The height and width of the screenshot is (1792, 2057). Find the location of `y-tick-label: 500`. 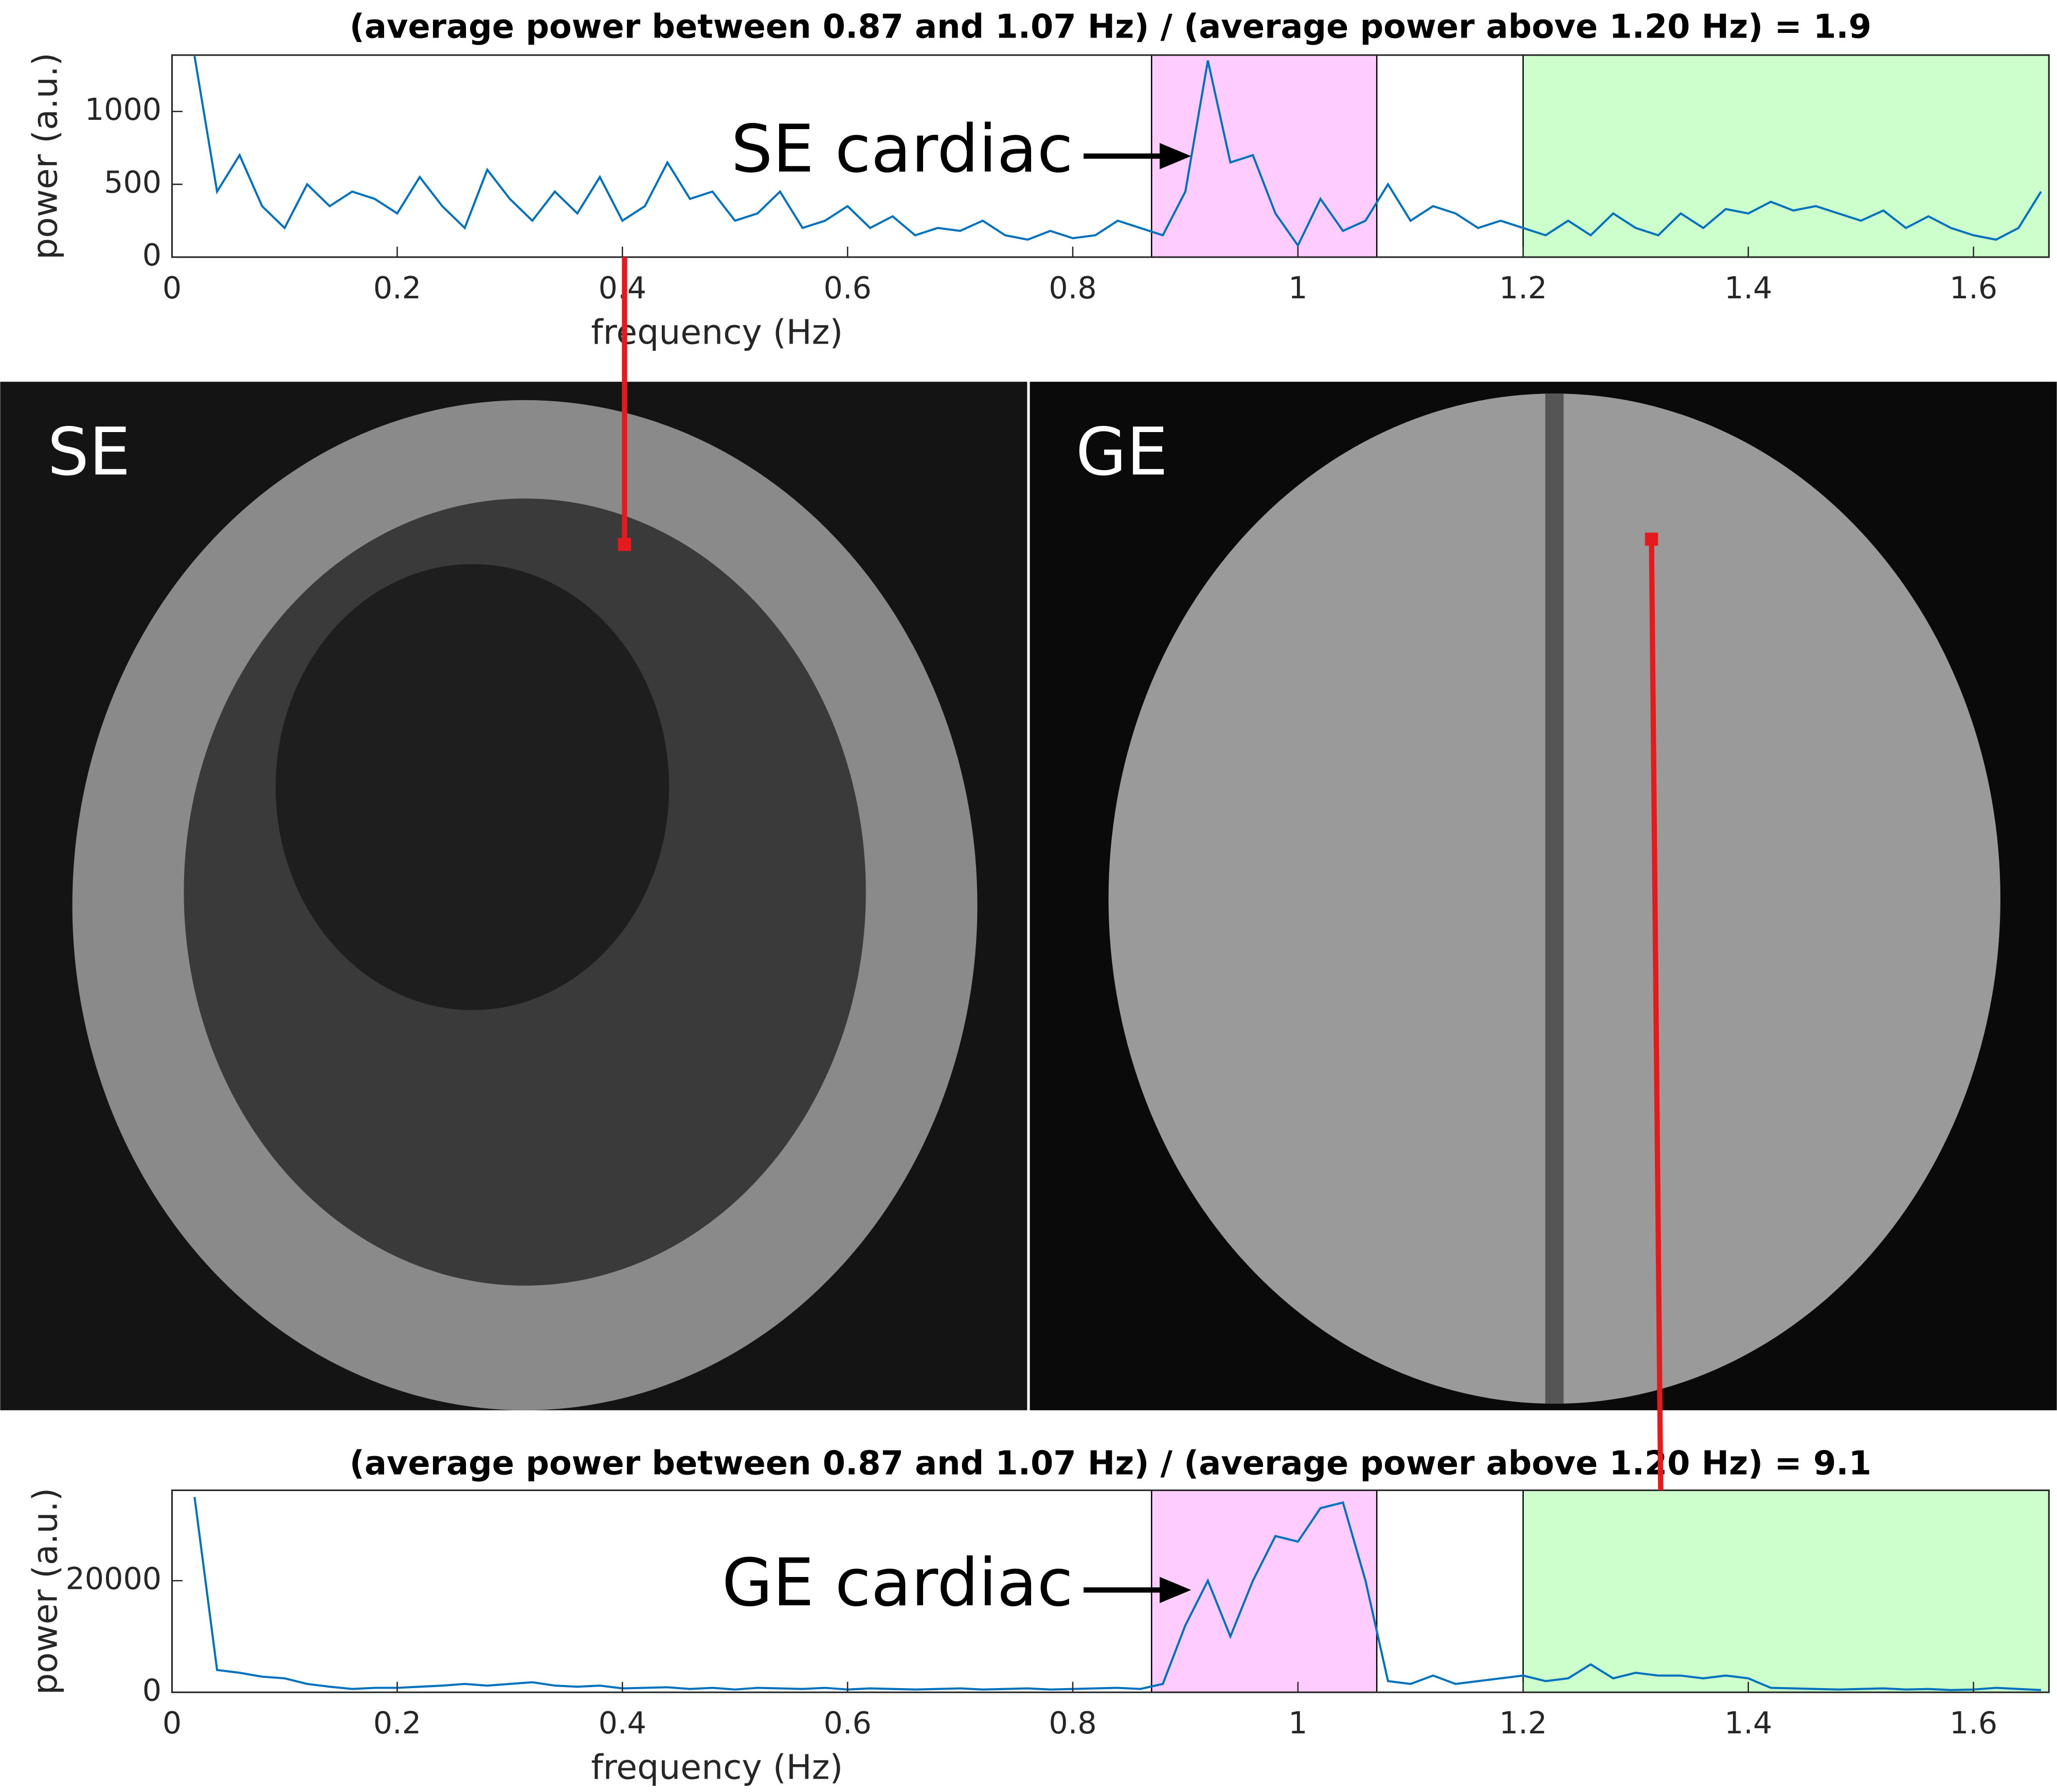

y-tick-label: 500 is located at coordinates (132, 182).